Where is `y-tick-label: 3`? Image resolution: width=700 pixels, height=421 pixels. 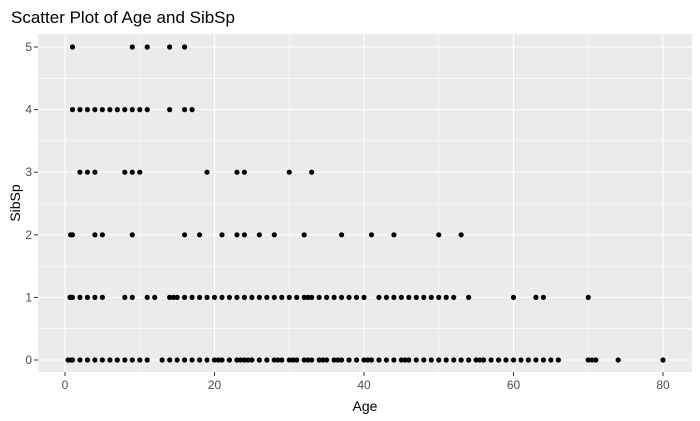
y-tick-label: 3 is located at coordinates (28, 172).